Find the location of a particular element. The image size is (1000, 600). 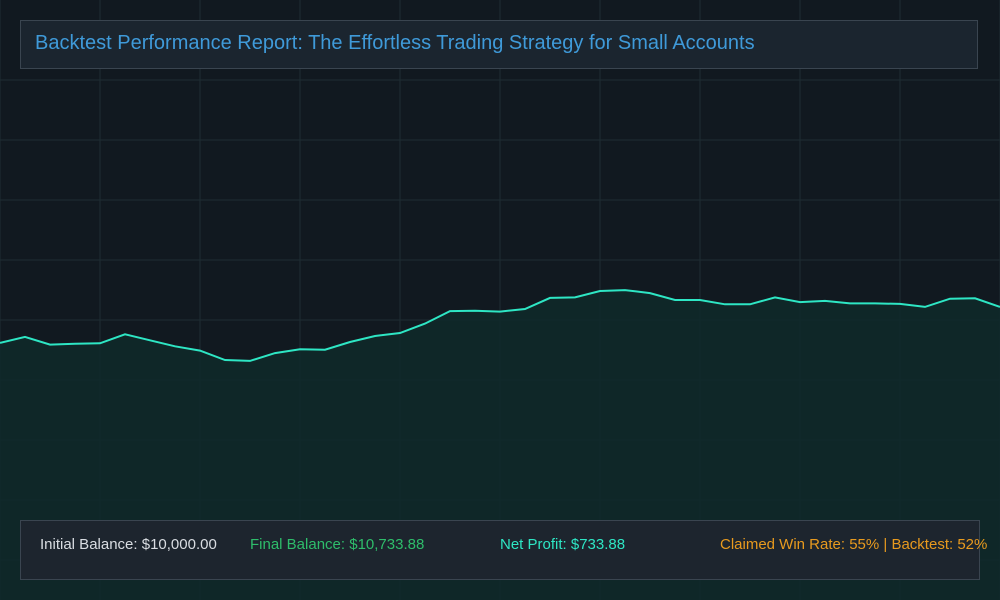

equity-line is located at coordinates (500, 325).